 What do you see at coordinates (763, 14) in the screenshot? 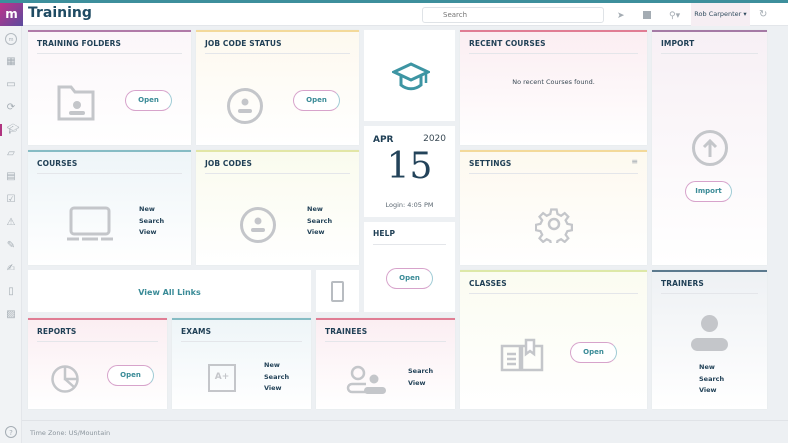
I see `logout-icon: ↻` at bounding box center [763, 14].